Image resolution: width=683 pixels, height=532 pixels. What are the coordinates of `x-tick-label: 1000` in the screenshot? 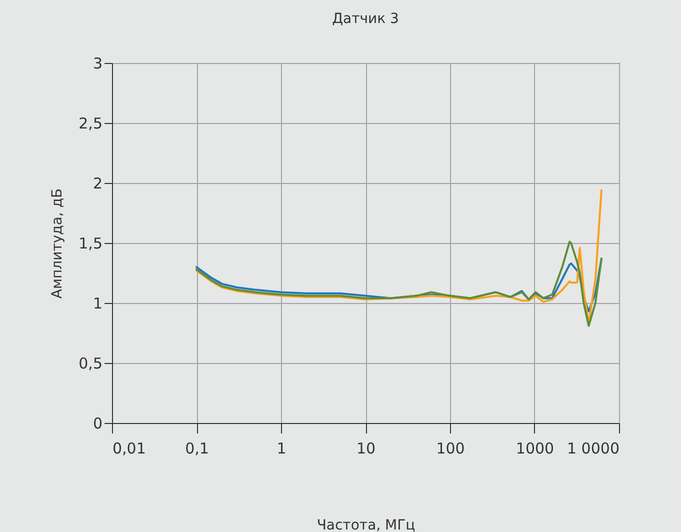 It's located at (535, 449).